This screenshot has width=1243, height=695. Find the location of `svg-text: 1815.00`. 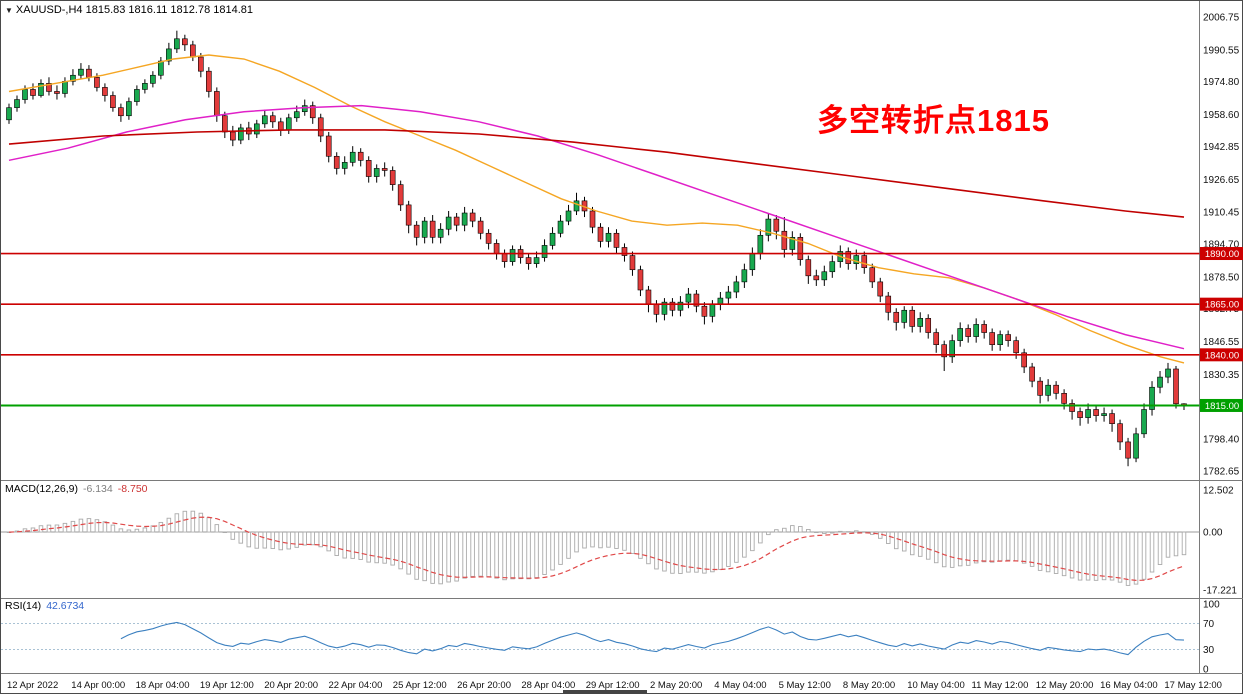

svg-text: 1815.00 is located at coordinates (1222, 406).